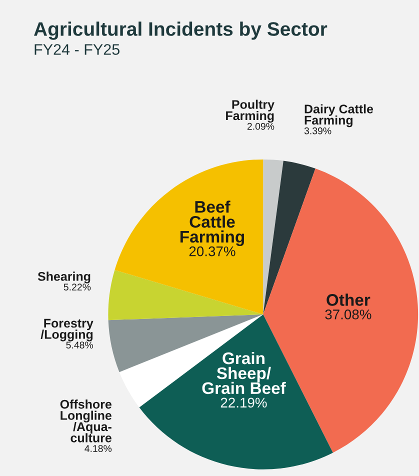 This screenshot has width=419, height=476. I want to click on slice-label: Poultry Farming, so click(250, 111).